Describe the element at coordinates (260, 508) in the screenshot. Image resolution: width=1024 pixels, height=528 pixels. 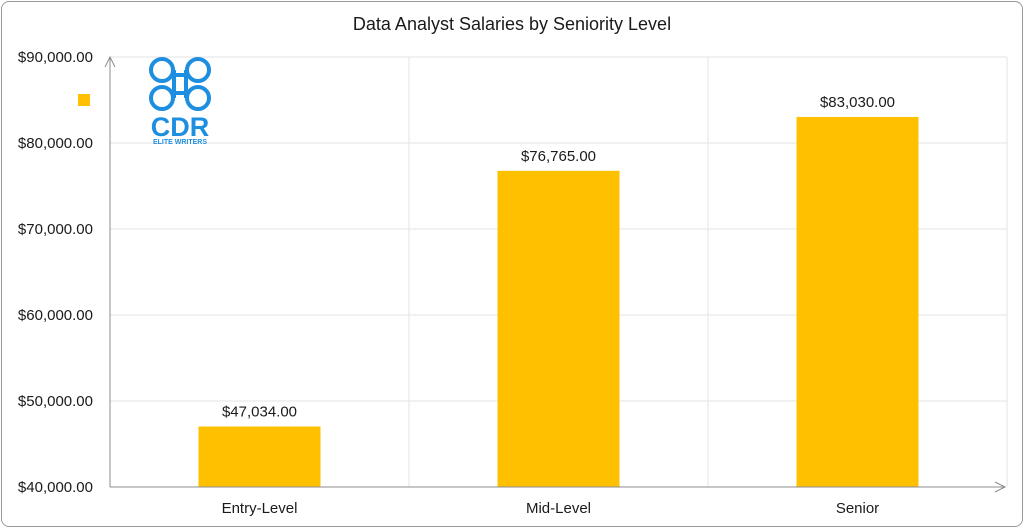
I see `category-label: Entry-Level` at that location.